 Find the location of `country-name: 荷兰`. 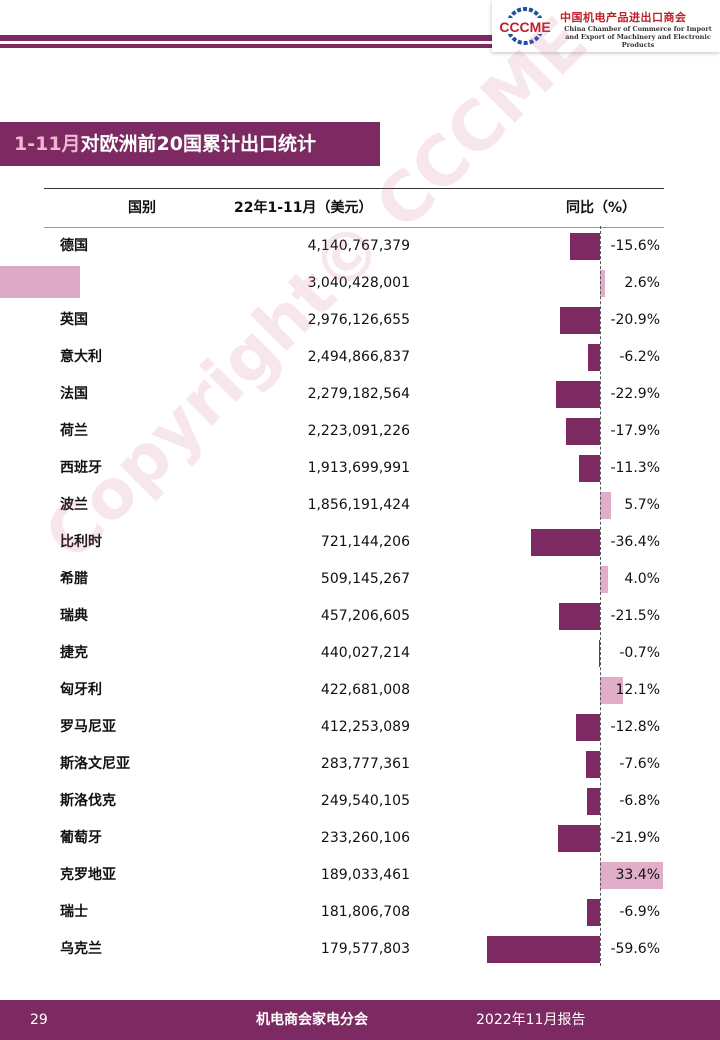

country-name: 荷兰 is located at coordinates (74, 431).